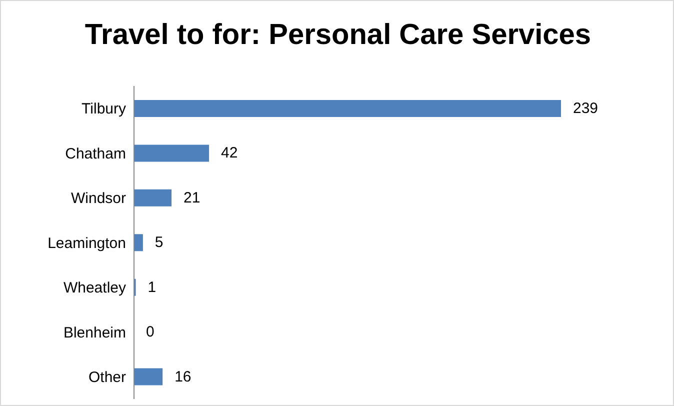 The height and width of the screenshot is (406, 674). Describe the element at coordinates (152, 287) in the screenshot. I see `data-label: 1` at that location.